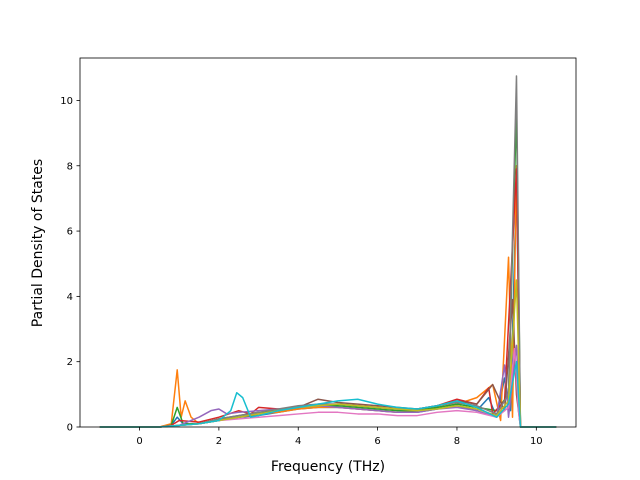 The width and height of the screenshot is (640, 480). Describe the element at coordinates (139, 441) in the screenshot. I see `x-tick-label: 0` at that location.